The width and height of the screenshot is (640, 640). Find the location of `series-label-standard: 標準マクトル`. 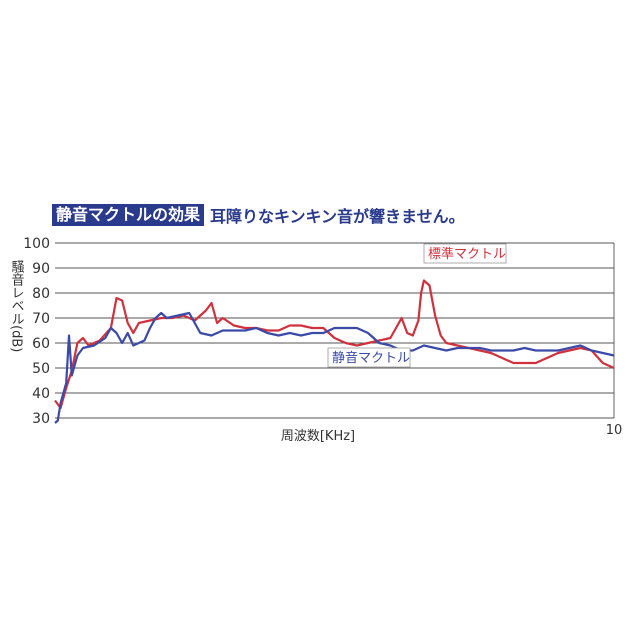

series-label-standard: 標準マクトル is located at coordinates (465, 253).